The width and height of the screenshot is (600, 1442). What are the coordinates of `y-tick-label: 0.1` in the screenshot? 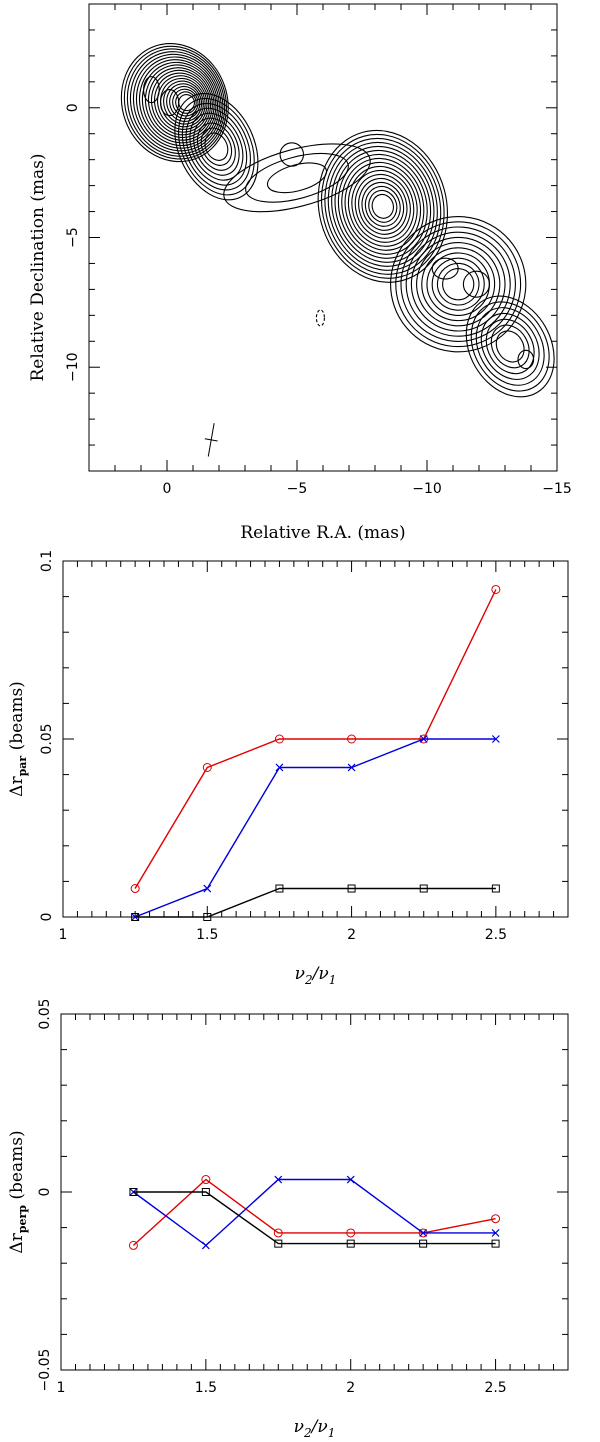 It's located at (47, 561).